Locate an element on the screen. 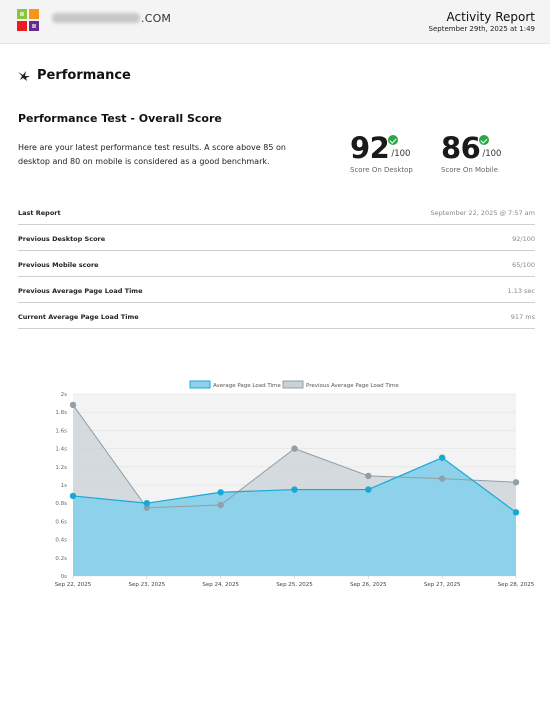  bird-icon is located at coordinates (24, 75).